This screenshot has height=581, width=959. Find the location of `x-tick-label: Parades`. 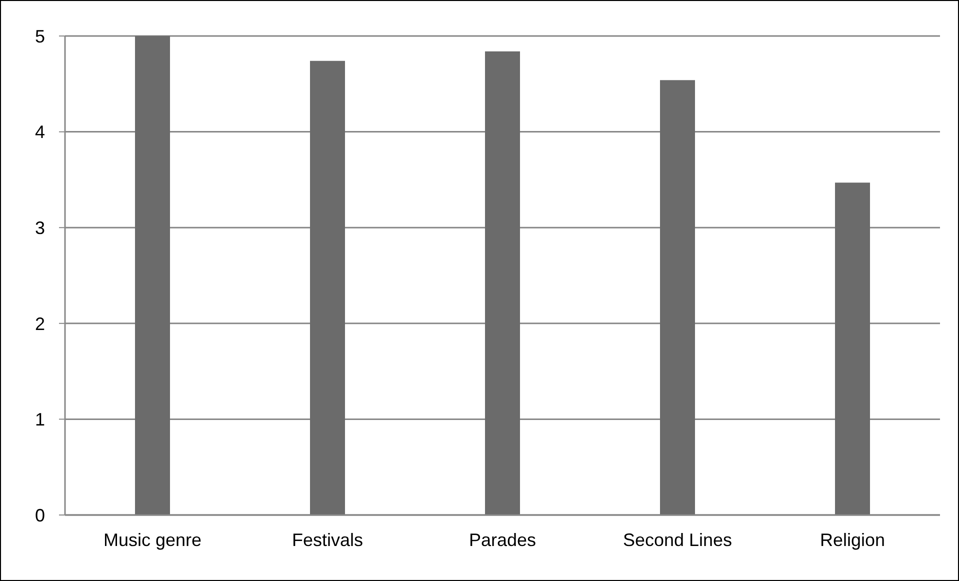

x-tick-label: Parades is located at coordinates (502, 540).